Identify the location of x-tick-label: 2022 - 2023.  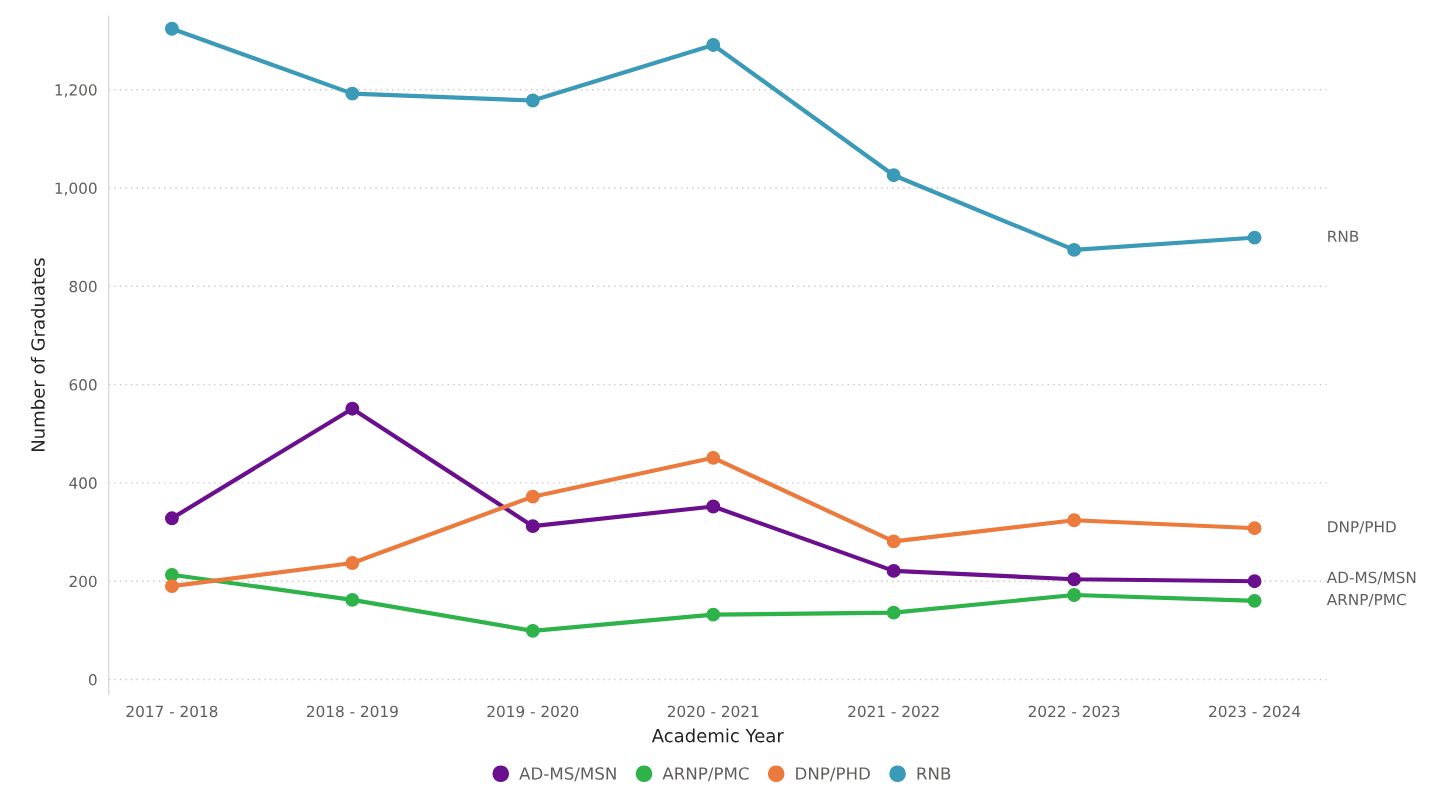
(1074, 711).